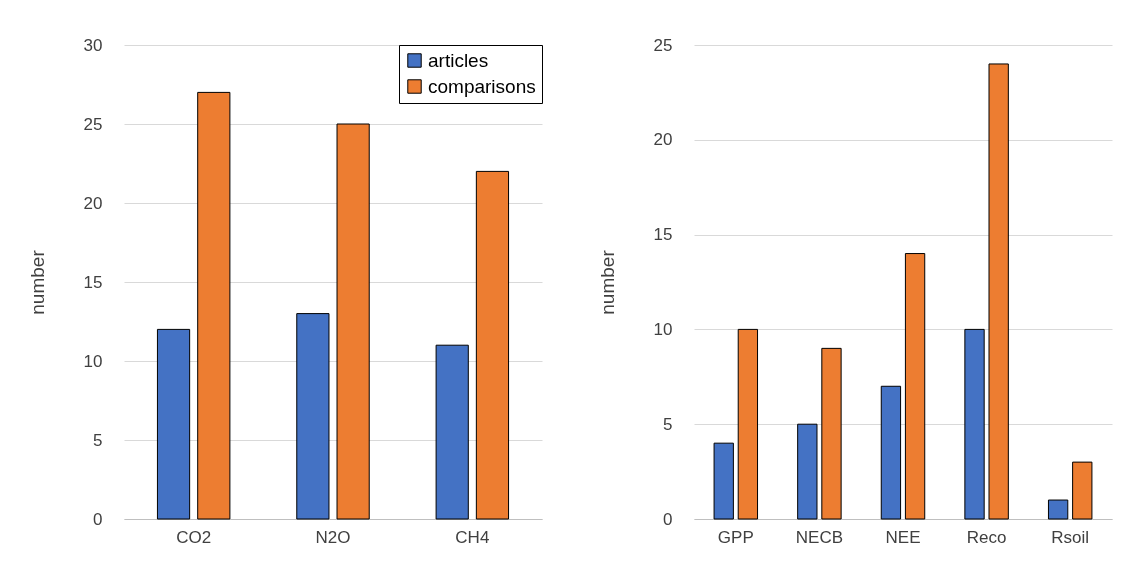 This screenshot has height=573, width=1132. Describe the element at coordinates (194, 537) in the screenshot. I see `x-tick-label: CO2` at that location.